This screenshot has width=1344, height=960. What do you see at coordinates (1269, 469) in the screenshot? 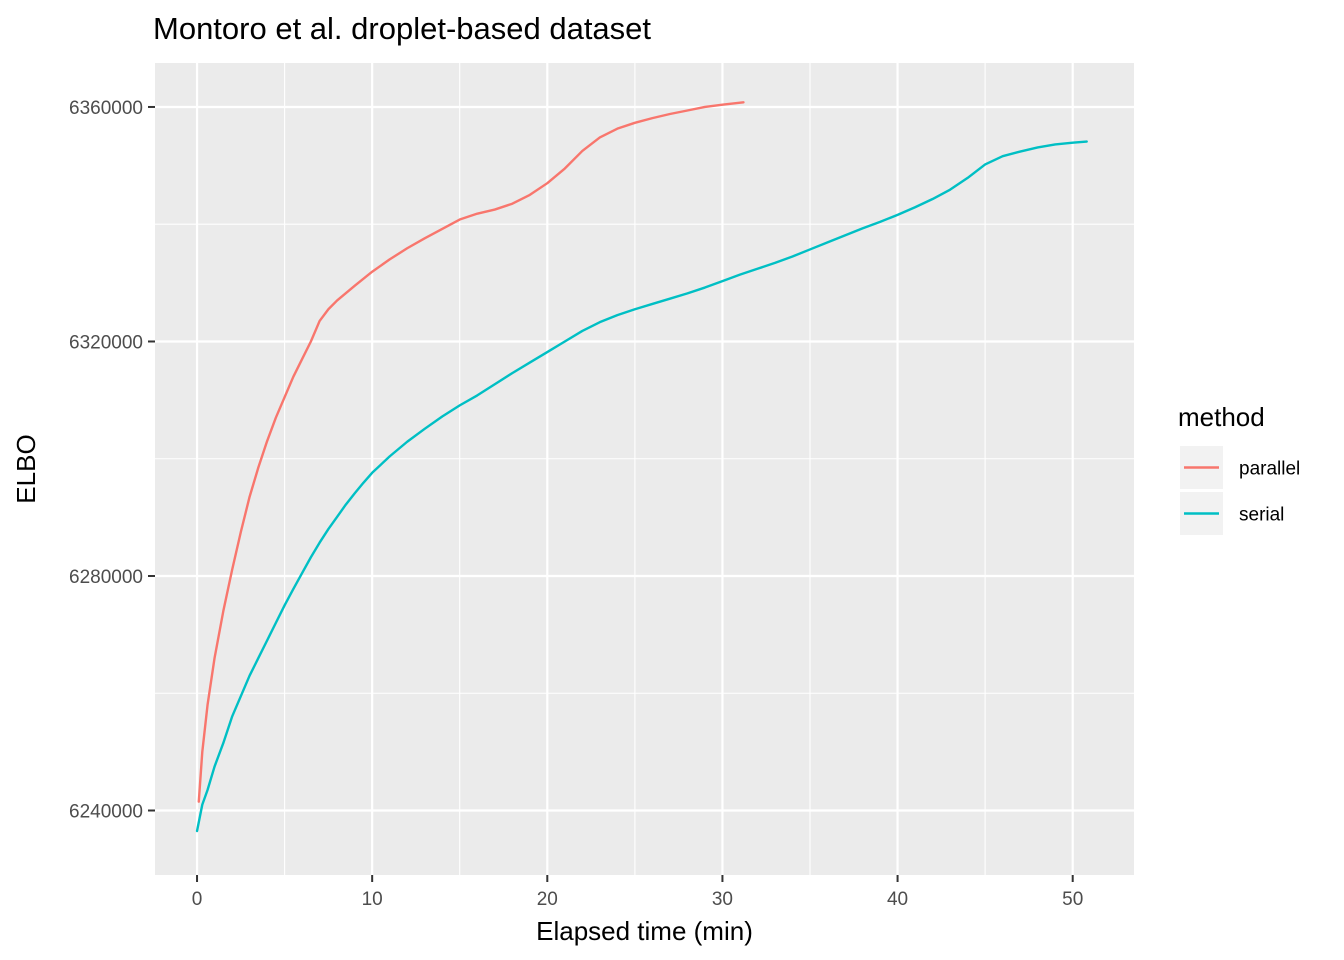
I see `legend-label-parallel: parallel` at bounding box center [1269, 469].